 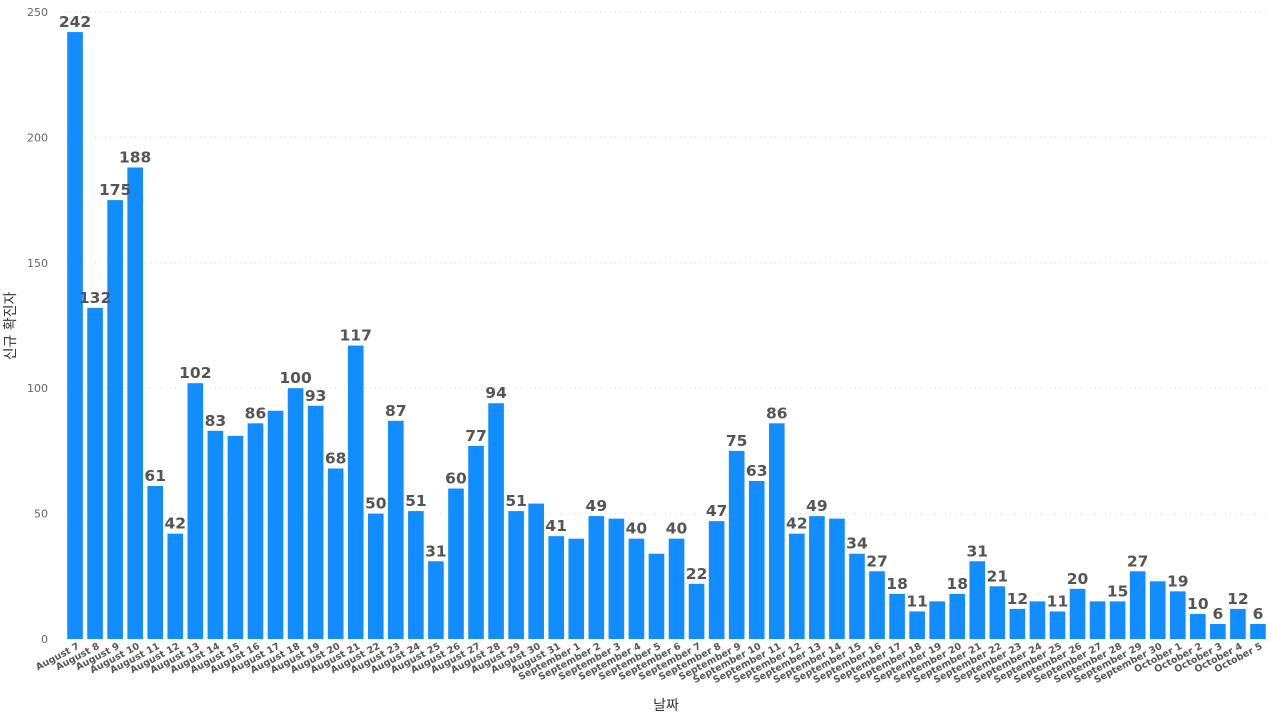 I want to click on data-label: 40, so click(x=637, y=529).